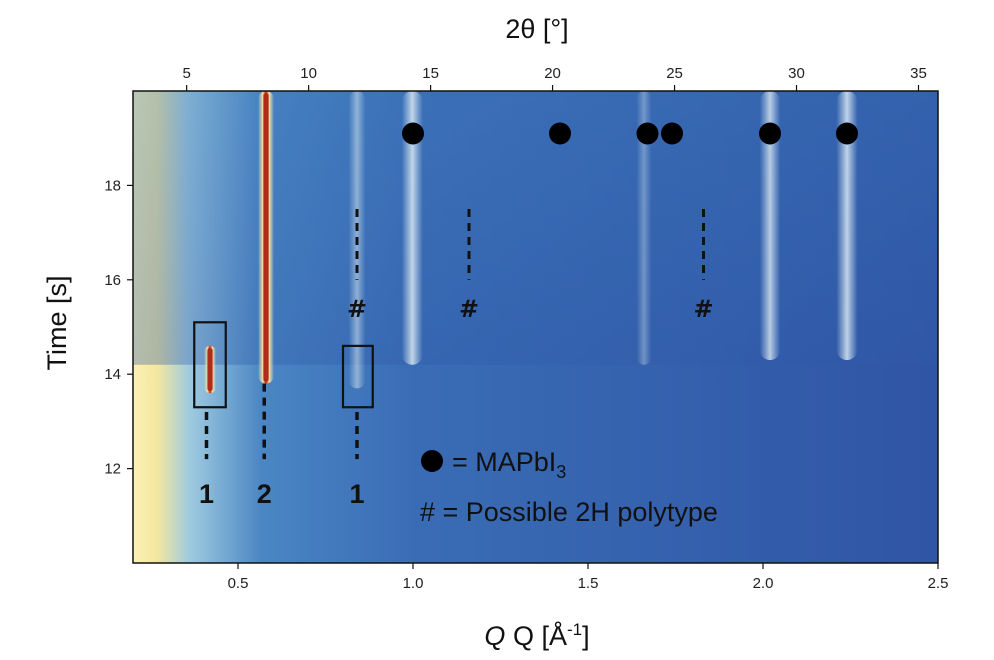 The width and height of the screenshot is (994, 660). I want to click on two-theta-axis-ticks: 5 10 15 20 25 30 35, so click(554, 78).